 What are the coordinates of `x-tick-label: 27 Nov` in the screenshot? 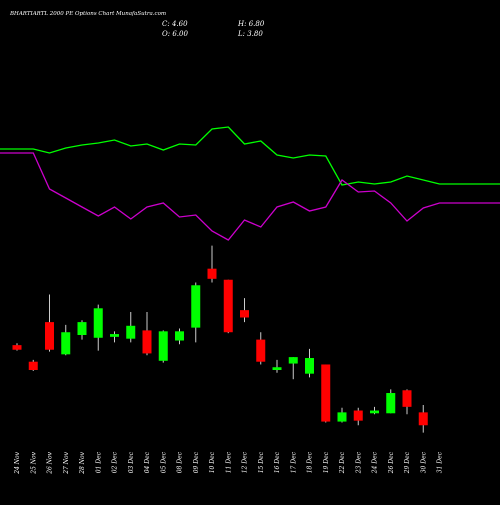 It's located at (66, 462).